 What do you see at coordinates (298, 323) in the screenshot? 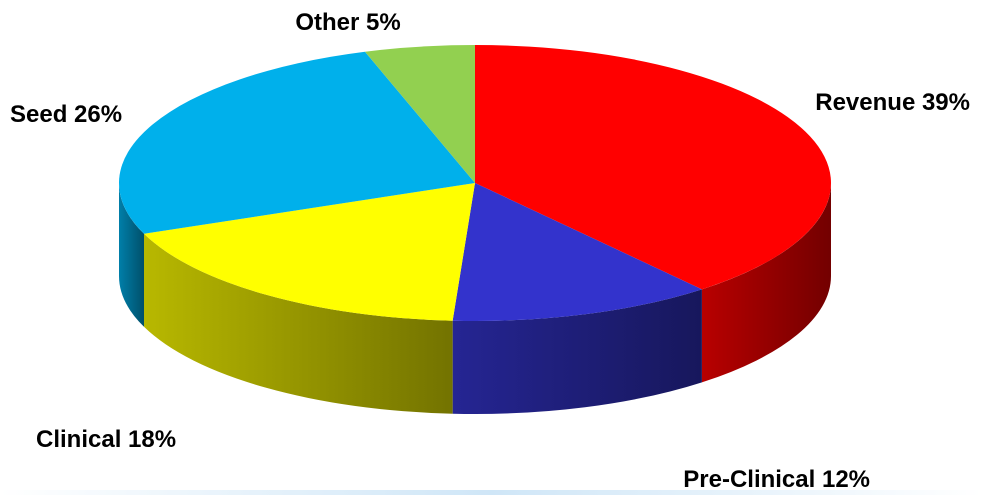
I see `slice-side-clinical` at bounding box center [298, 323].